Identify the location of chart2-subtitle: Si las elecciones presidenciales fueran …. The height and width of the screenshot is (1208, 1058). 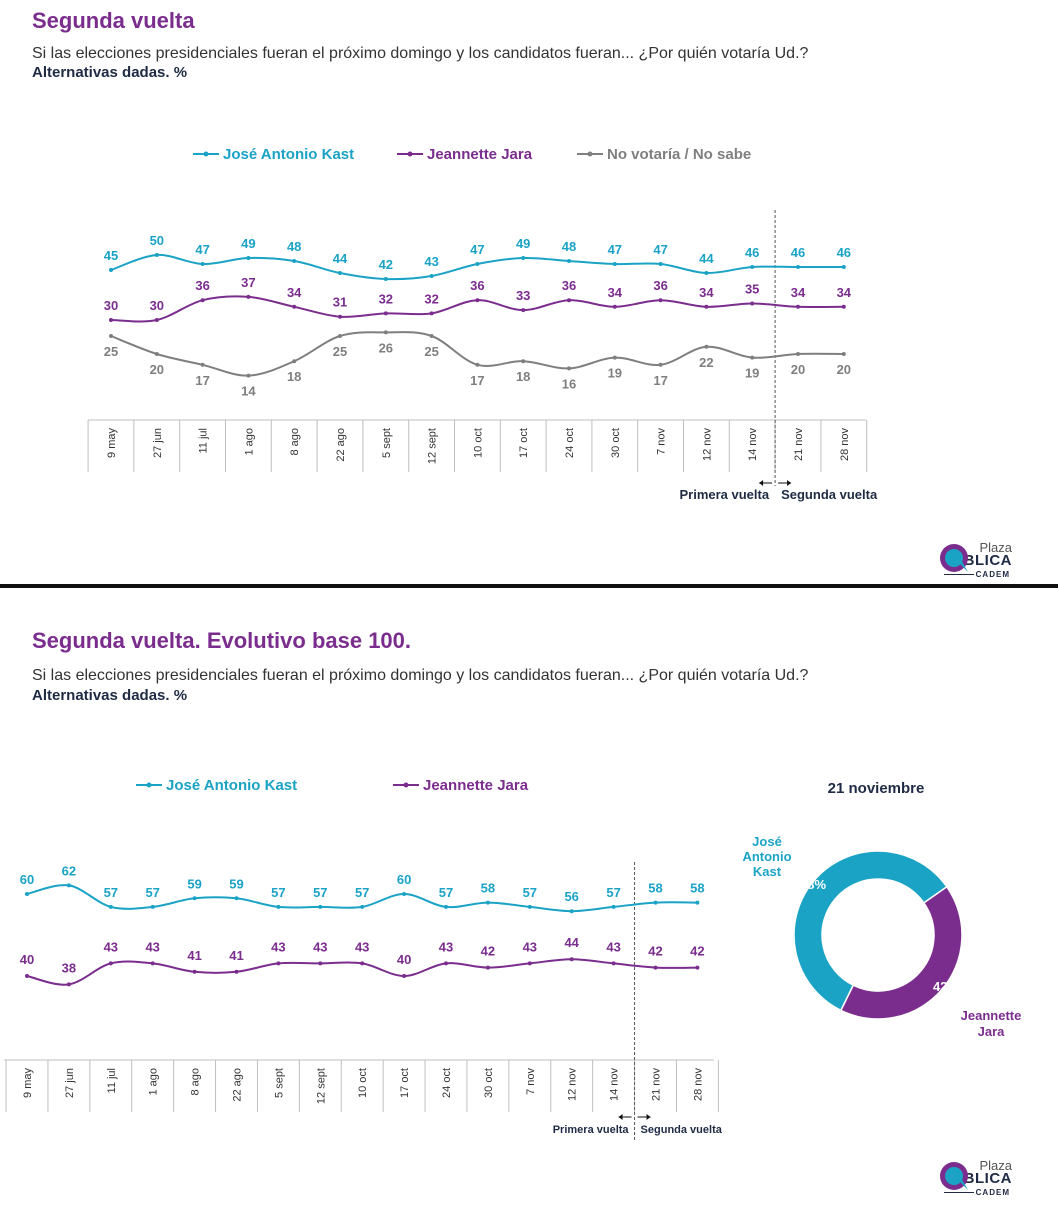
(420, 675).